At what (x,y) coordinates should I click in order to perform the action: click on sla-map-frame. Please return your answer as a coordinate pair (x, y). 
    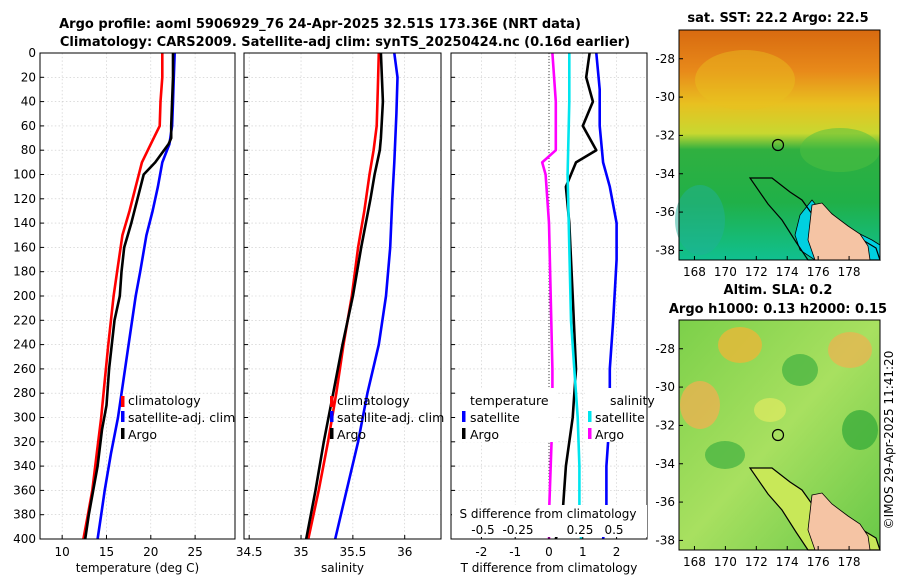
    Looking at the image, I should click on (779, 435).